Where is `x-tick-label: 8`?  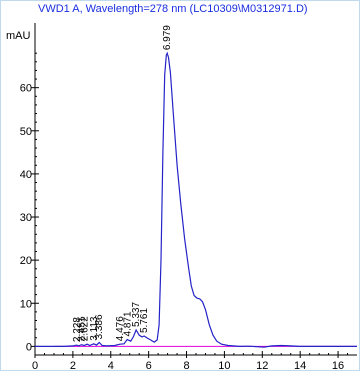
x-tick-label: 8 is located at coordinates (186, 366).